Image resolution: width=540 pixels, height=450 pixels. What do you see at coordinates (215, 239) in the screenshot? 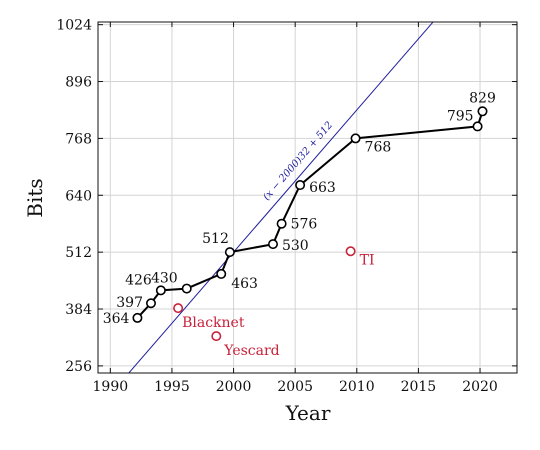
I see `record-point-label: 512` at bounding box center [215, 239].